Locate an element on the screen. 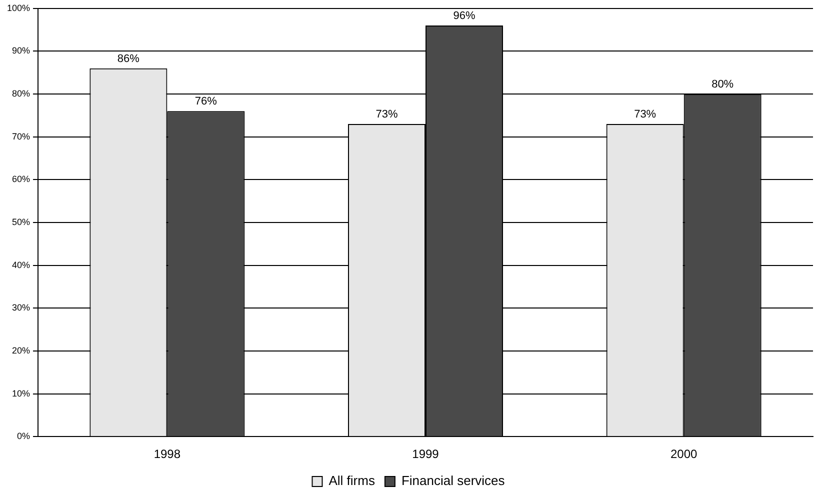 The height and width of the screenshot is (502, 819). y-tick-label: 0% is located at coordinates (23, 436).